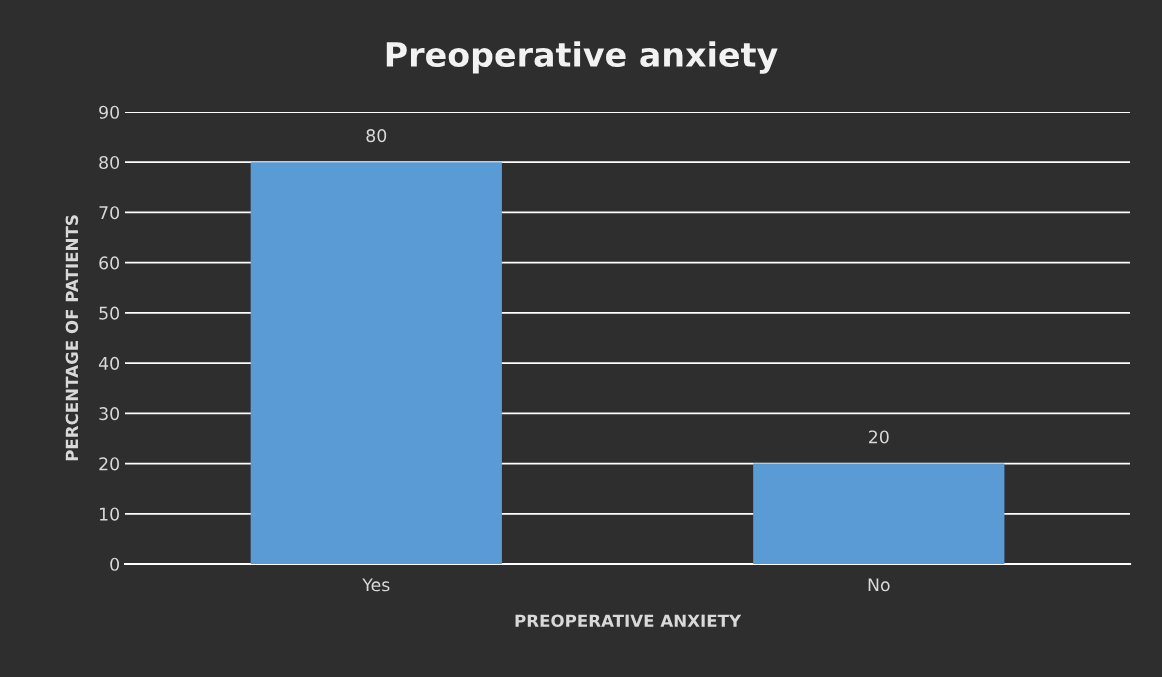 The image size is (1162, 677). Describe the element at coordinates (109, 263) in the screenshot. I see `y-tick-label: 60` at that location.